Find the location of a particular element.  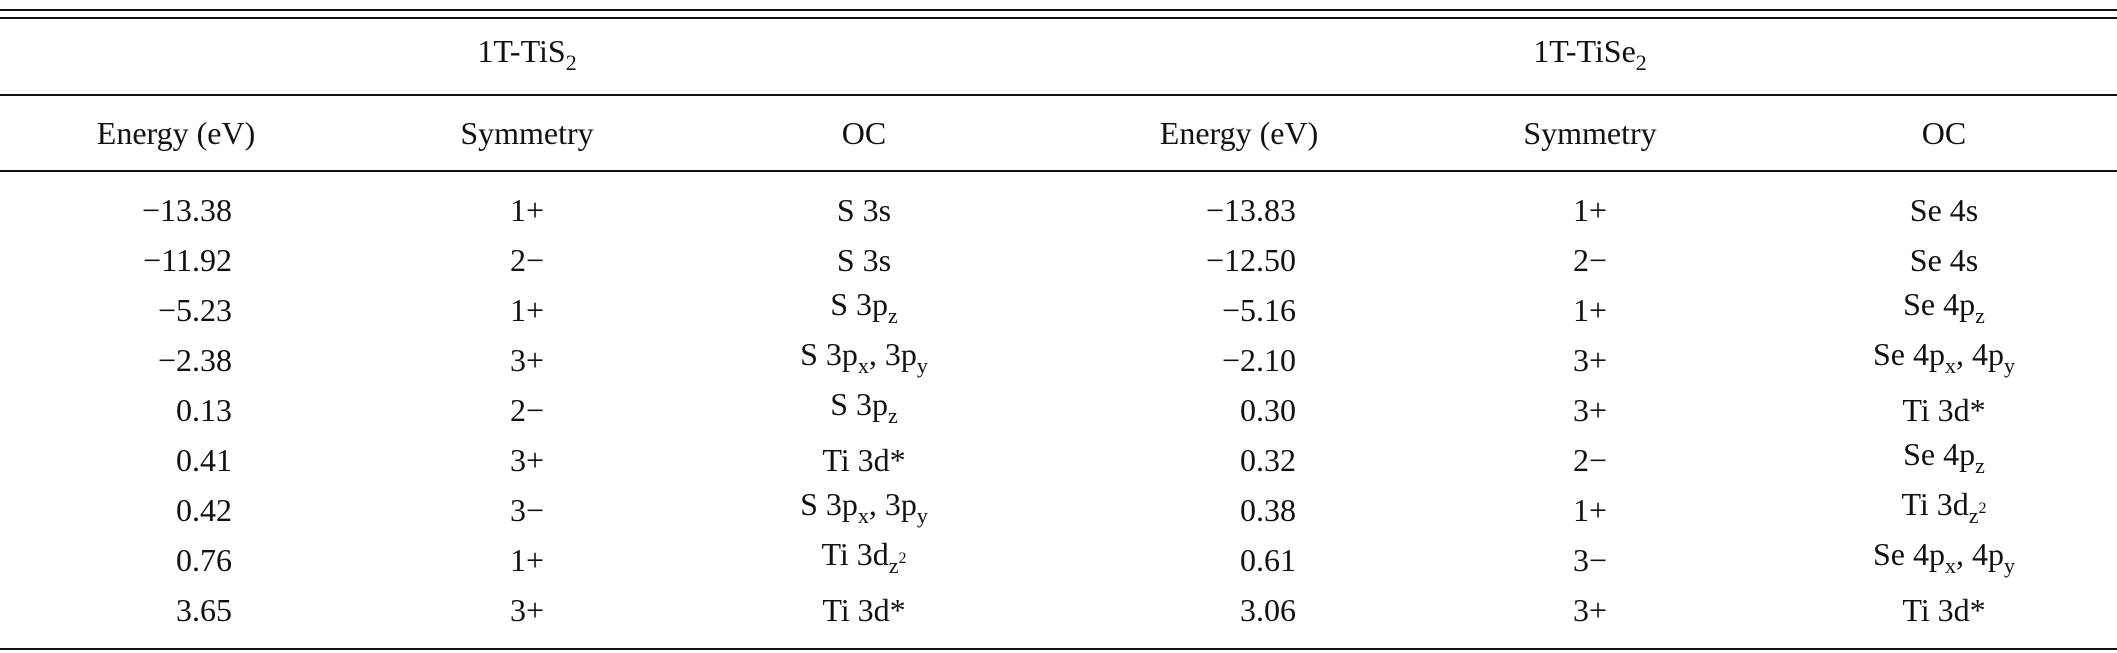

group-header: 1T-TiS2 is located at coordinates (526, 57).